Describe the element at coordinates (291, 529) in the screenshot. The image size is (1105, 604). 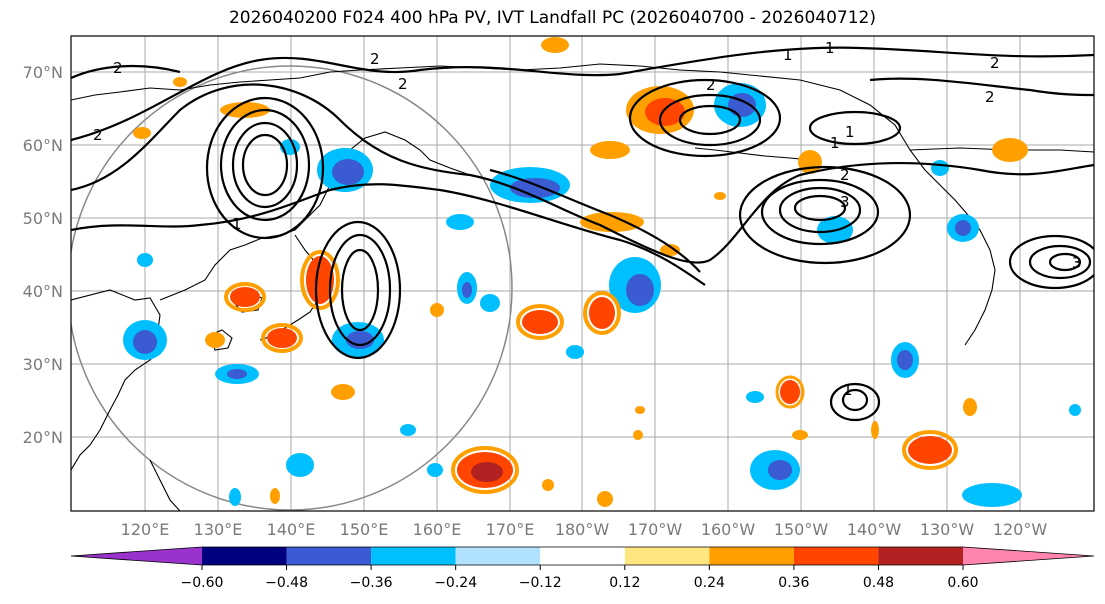
I see `lon-label: 140°E` at that location.